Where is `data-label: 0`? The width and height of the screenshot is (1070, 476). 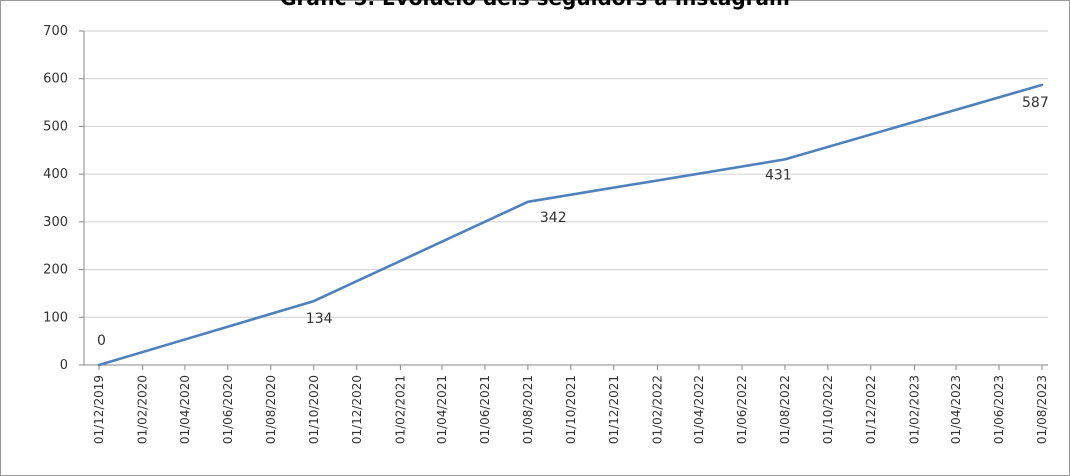 data-label: 0 is located at coordinates (101, 341).